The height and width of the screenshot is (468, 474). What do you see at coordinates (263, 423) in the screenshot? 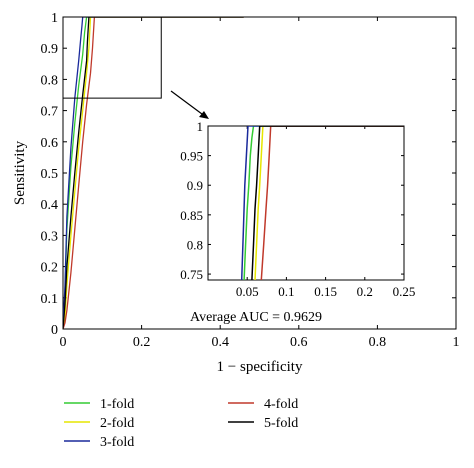
I see `legend-item: 5-fold` at bounding box center [263, 423].